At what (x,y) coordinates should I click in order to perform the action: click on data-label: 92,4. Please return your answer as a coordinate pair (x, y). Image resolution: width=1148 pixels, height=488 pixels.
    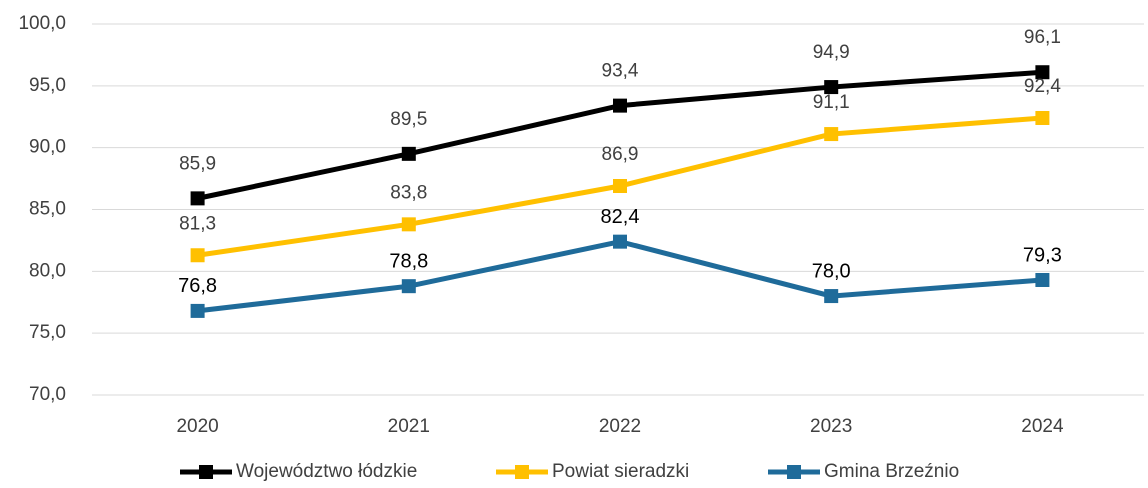
    Looking at the image, I should click on (1042, 86).